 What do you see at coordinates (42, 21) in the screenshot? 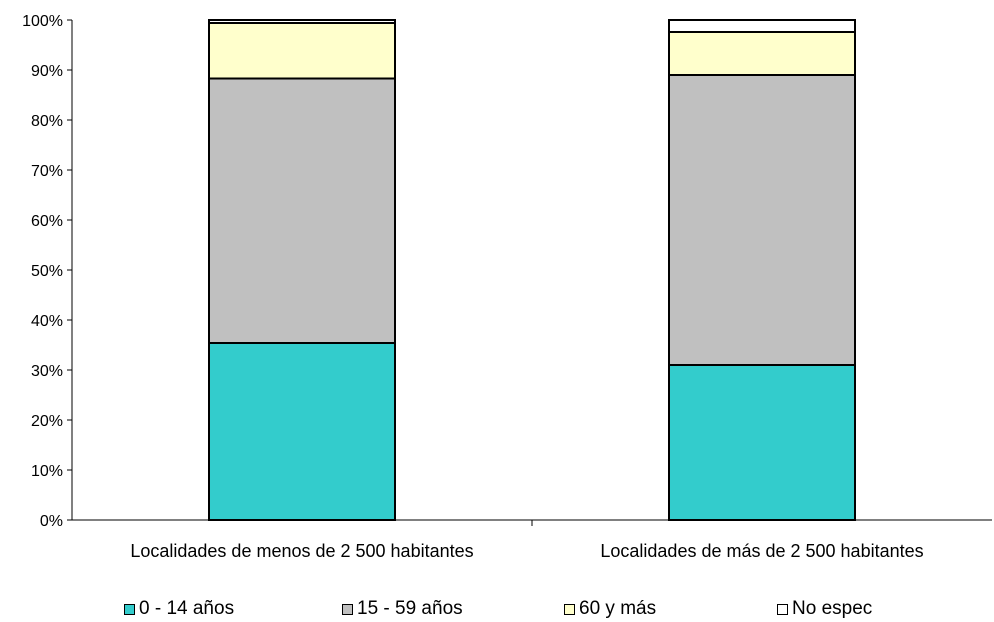
I see `y-tick-label: 100%` at bounding box center [42, 21].